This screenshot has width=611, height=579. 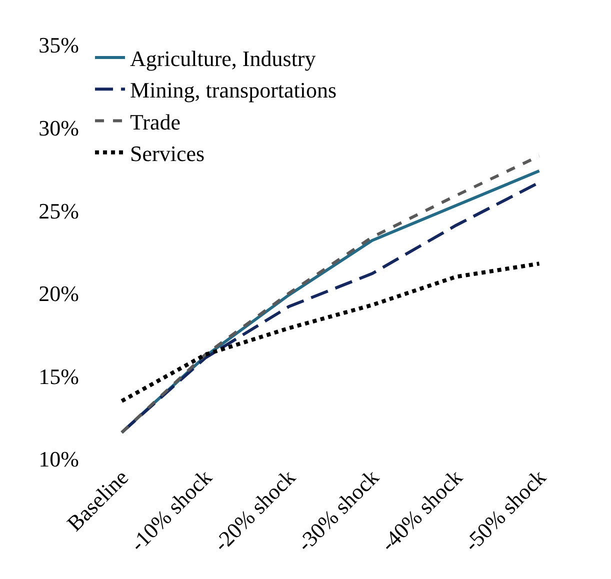 I want to click on legend-label: Trade, so click(x=155, y=121).